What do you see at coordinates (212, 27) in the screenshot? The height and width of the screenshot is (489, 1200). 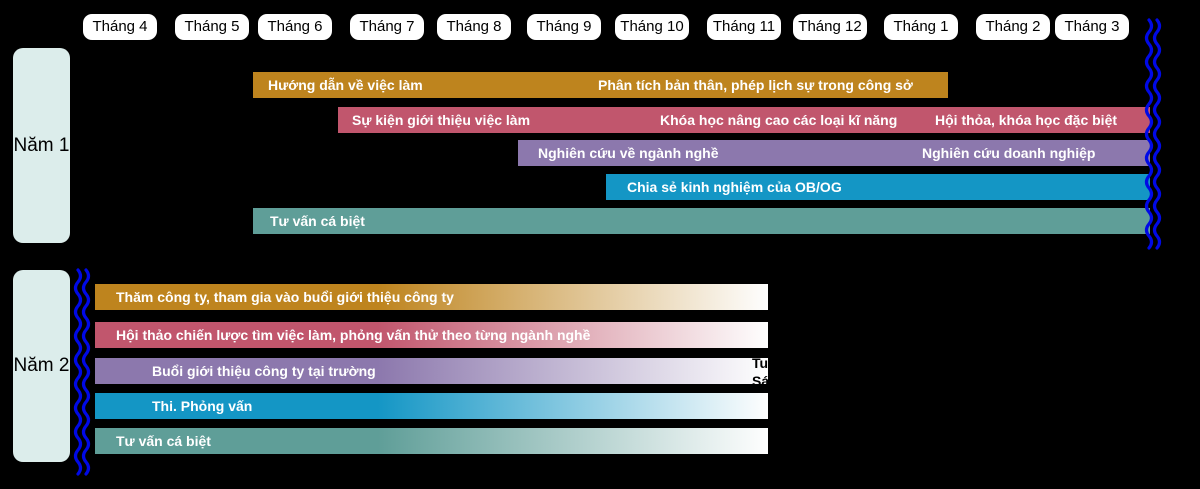 I see `month-label: Tháng 5` at bounding box center [212, 27].